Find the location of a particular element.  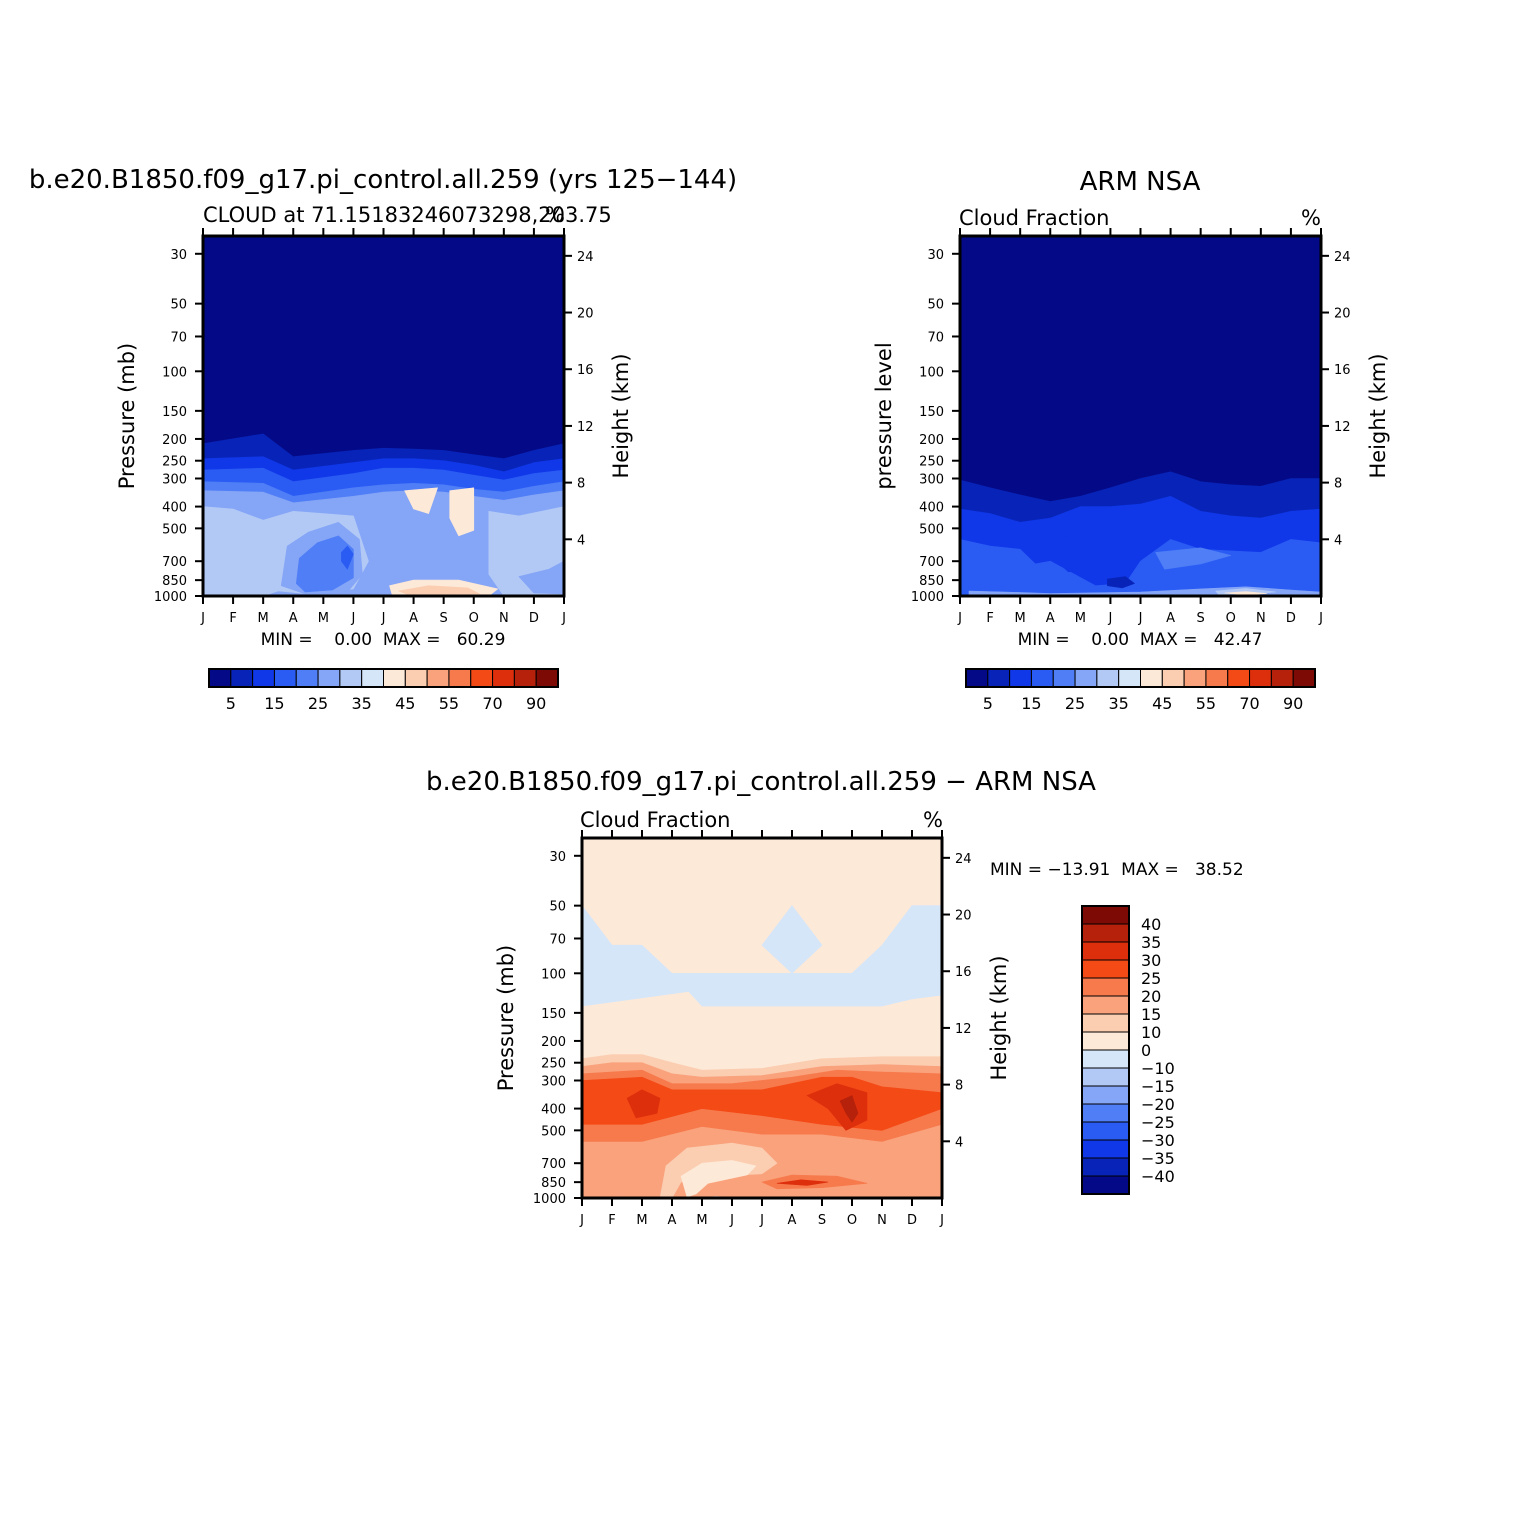

x-tick-label: O is located at coordinates (474, 618).